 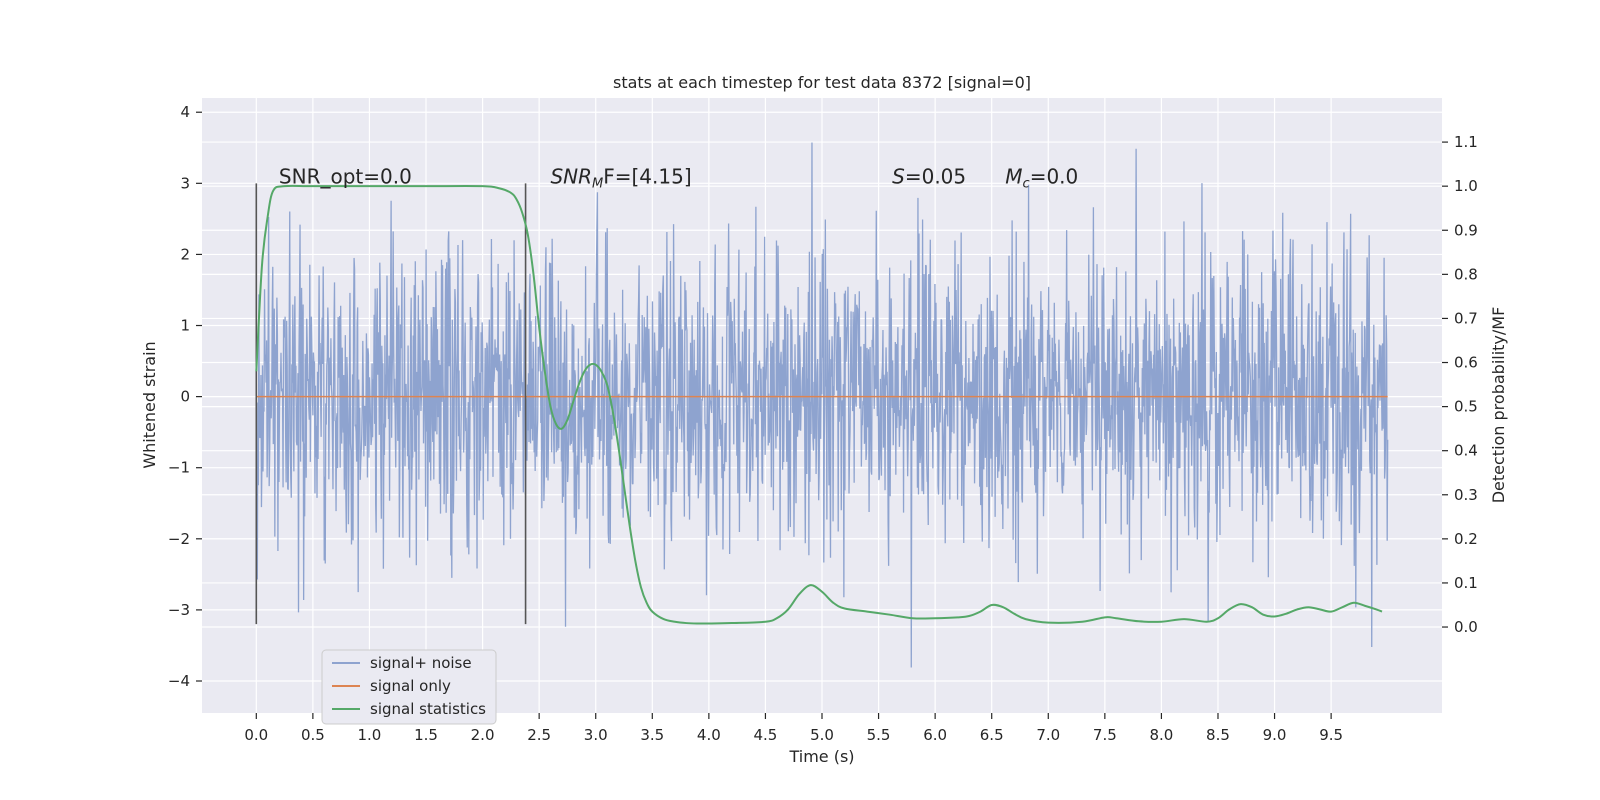 I want to click on x-tick-label-19: 9.5, so click(x=1331, y=735).